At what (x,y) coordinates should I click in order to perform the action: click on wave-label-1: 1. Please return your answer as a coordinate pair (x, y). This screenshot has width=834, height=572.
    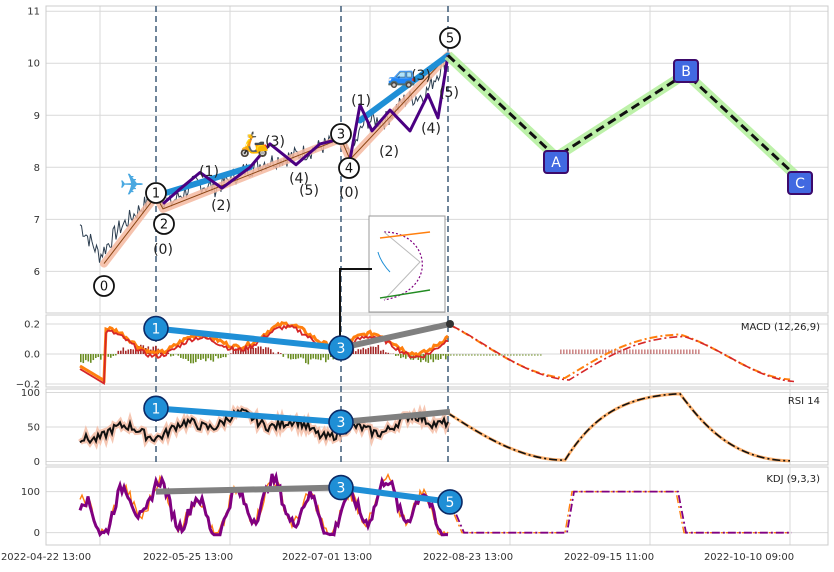
    Looking at the image, I should click on (156, 194).